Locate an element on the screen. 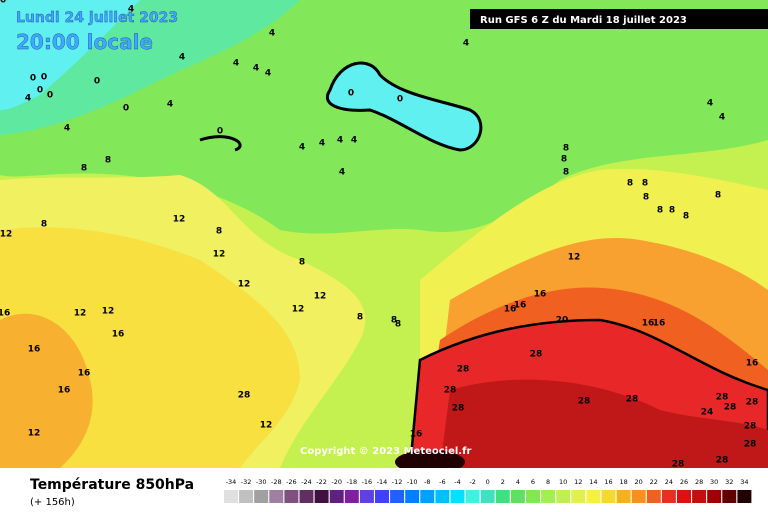 The height and width of the screenshot is (512, 768). run-banner is located at coordinates (619, 19).